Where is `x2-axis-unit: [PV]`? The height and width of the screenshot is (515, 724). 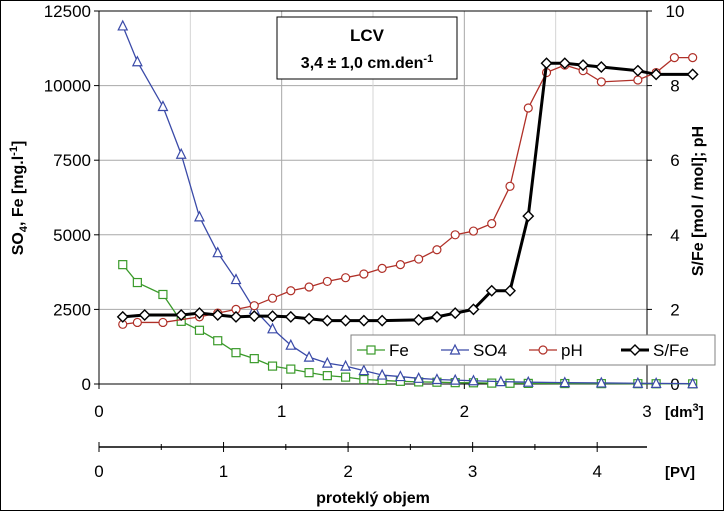
x2-axis-unit: [PV] is located at coordinates (680, 472).